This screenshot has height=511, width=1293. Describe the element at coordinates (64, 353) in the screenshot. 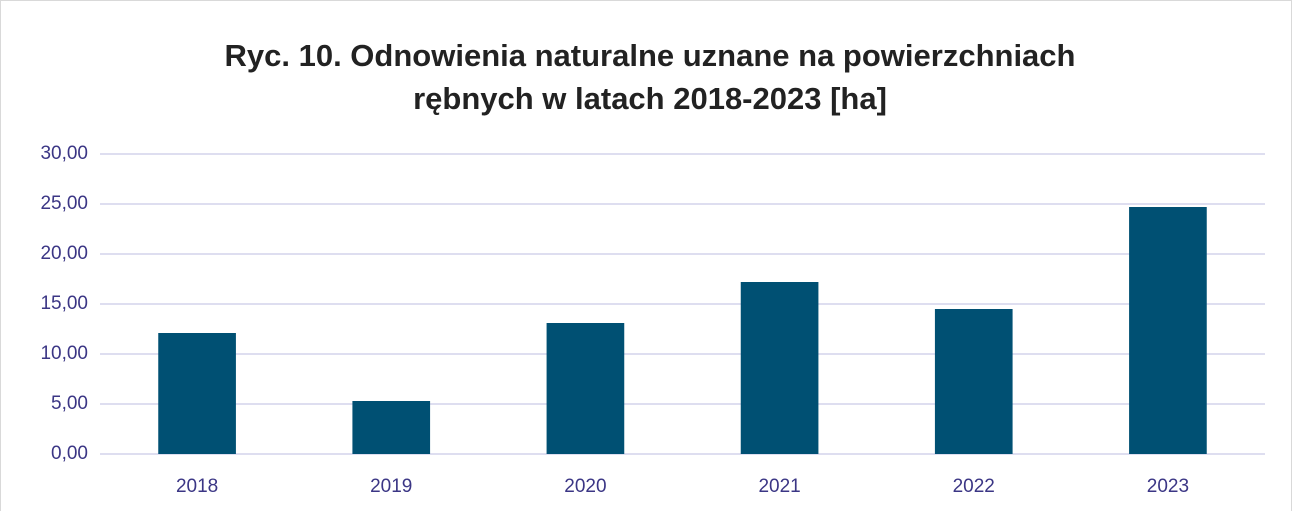

I see `y-tick-label: 10,00` at that location.